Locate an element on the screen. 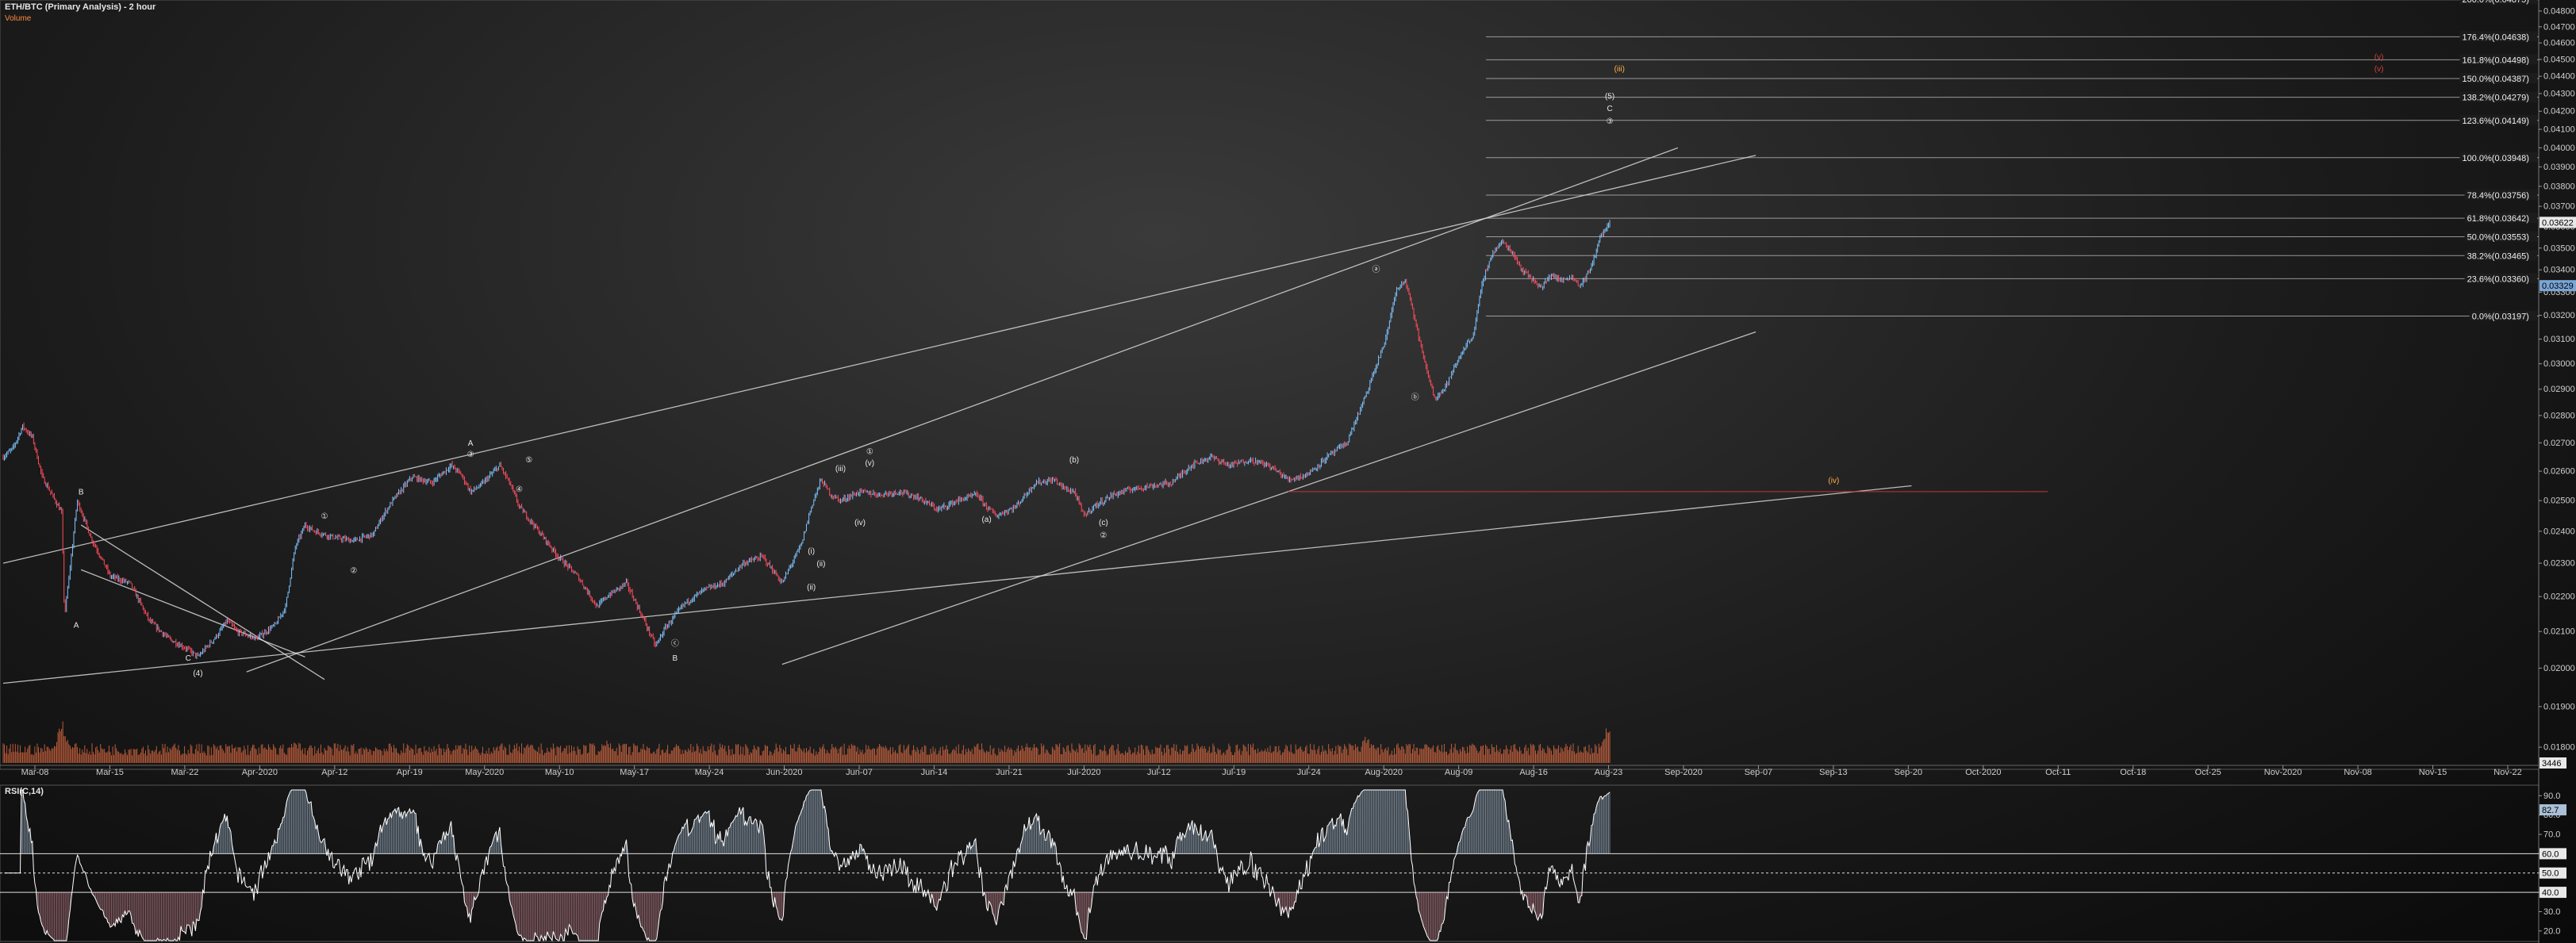 Image resolution: width=2576 pixels, height=943 pixels. wave-count-label: ⓑ is located at coordinates (1415, 398).